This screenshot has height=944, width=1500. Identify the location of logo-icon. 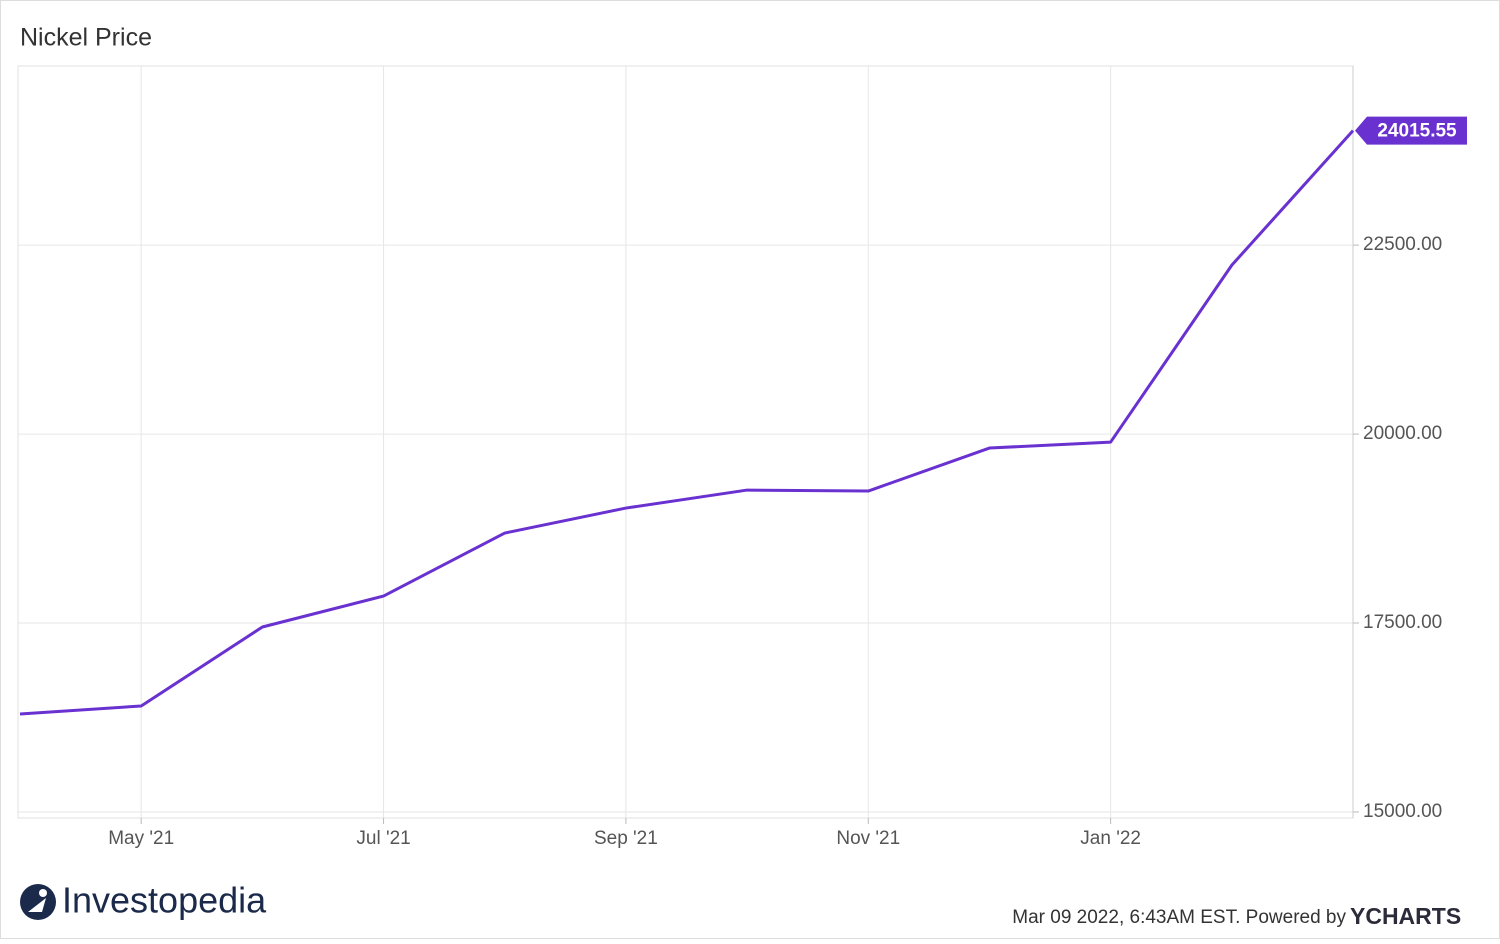
(38, 902).